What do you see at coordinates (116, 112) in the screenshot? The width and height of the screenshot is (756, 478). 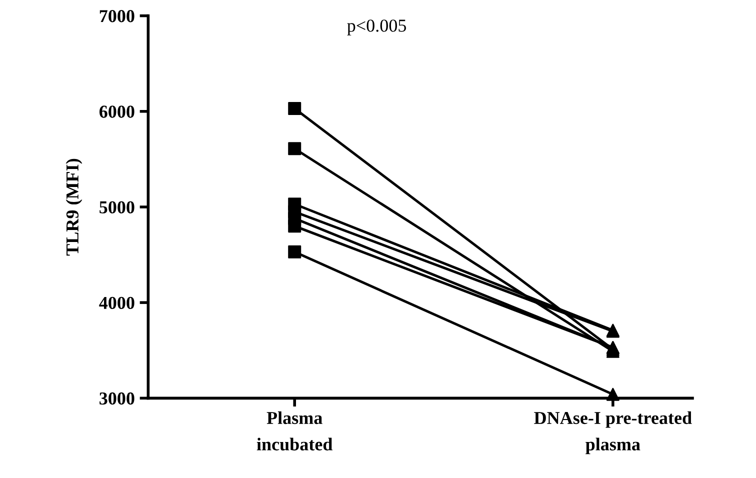 I see `y-tick-label: 6000` at bounding box center [116, 112].